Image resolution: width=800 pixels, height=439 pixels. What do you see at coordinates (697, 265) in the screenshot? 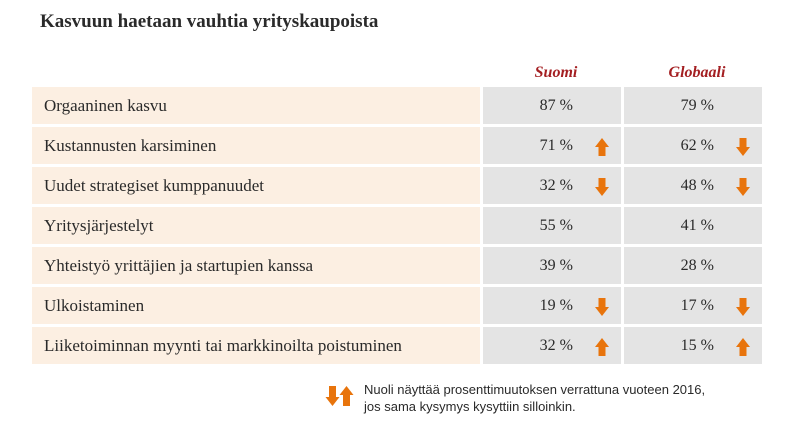
I see `globaali-value: 28 %` at bounding box center [697, 265].